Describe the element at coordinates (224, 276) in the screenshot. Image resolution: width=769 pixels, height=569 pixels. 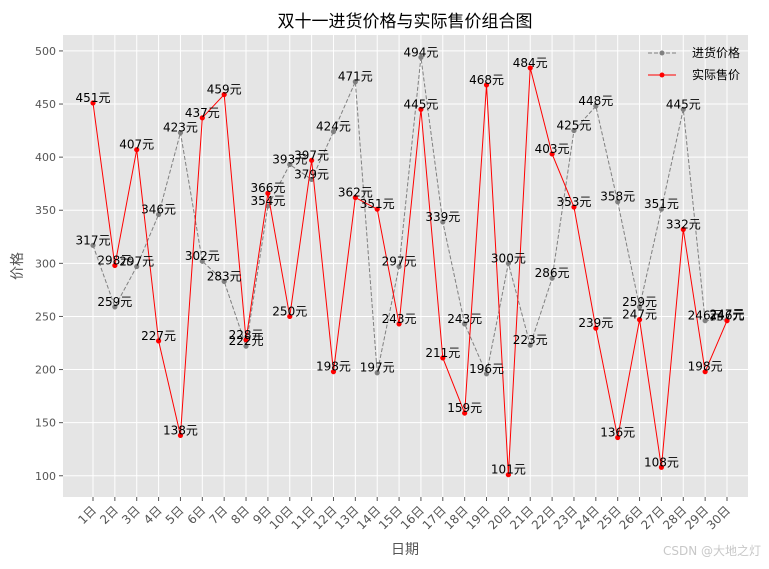
I see `series-0-value-label: 283元` at that location.